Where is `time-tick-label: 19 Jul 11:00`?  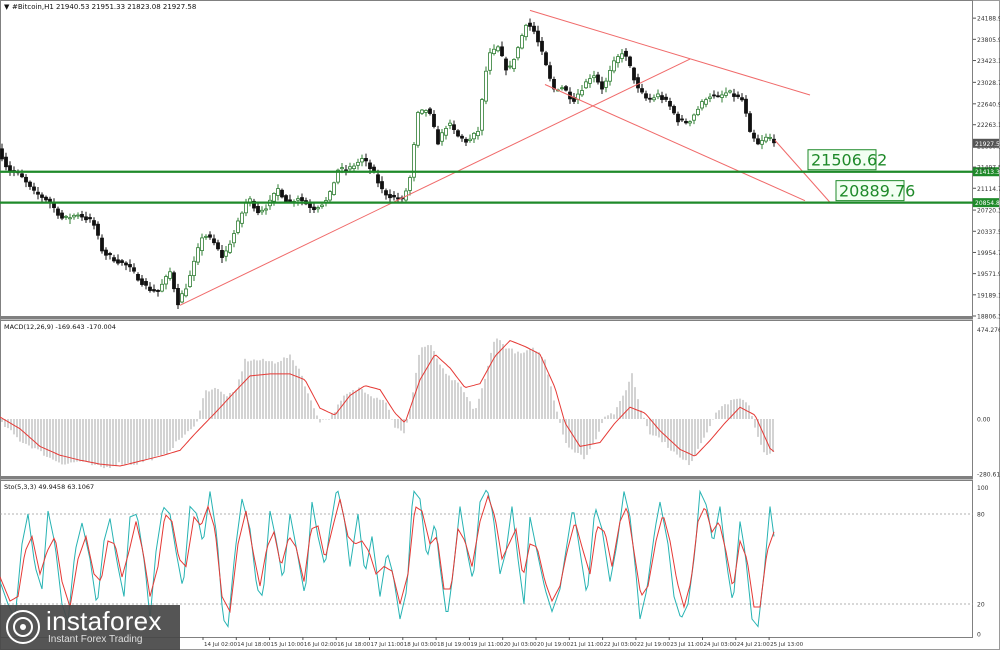 time-tick-label: 19 Jul 11:00 is located at coordinates (486, 645).